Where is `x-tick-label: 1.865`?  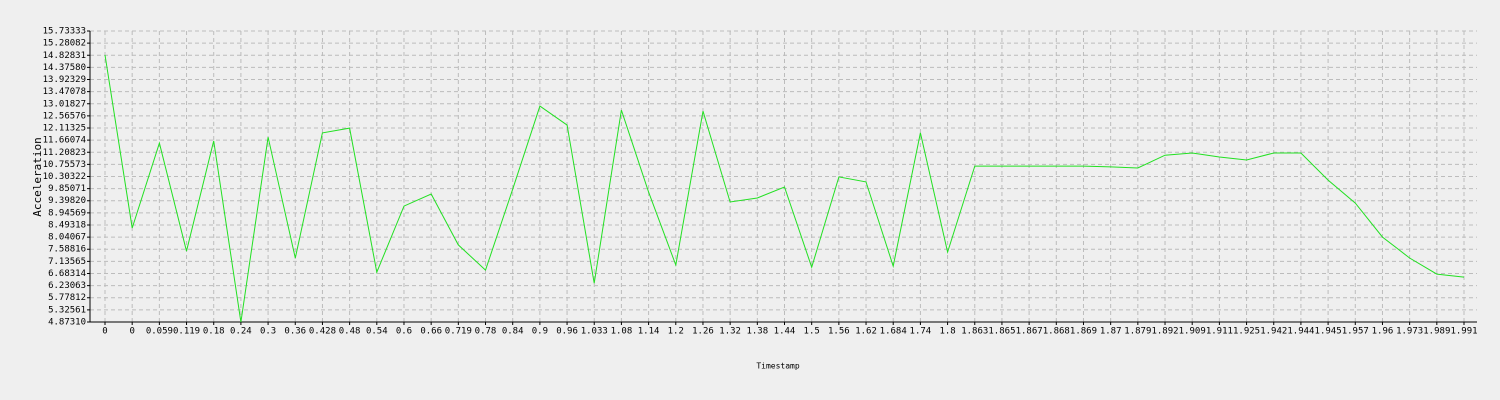 x-tick-label: 1.865 is located at coordinates (1001, 332).